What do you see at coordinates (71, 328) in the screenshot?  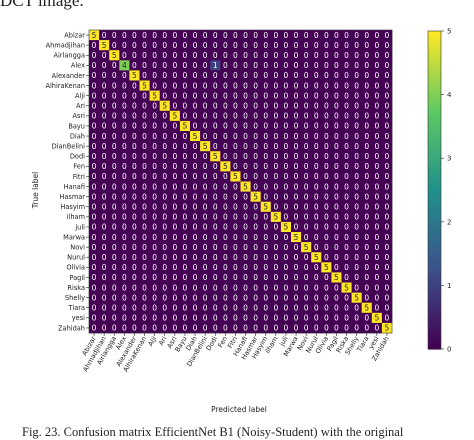 I see `y-tick-label: Zahidah` at bounding box center [71, 328].